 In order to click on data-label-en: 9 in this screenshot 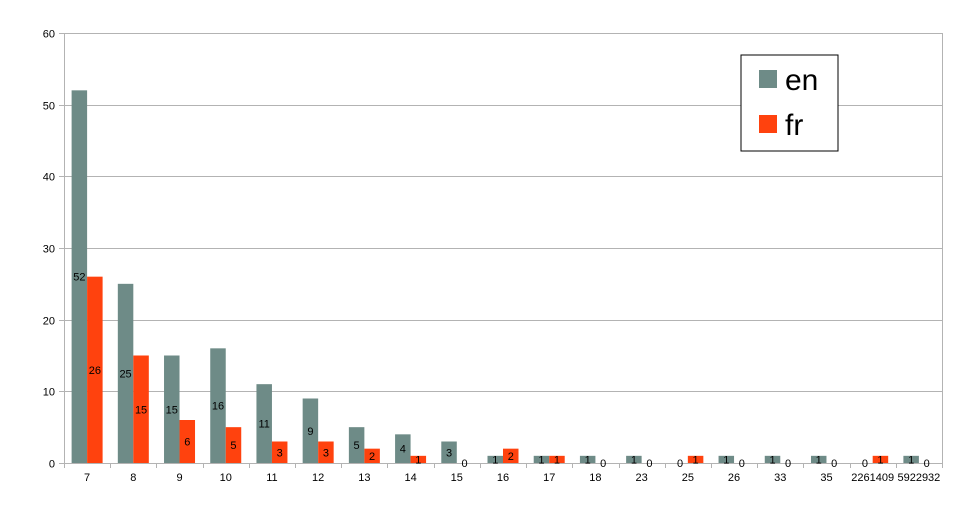, I will do `click(310, 432)`.